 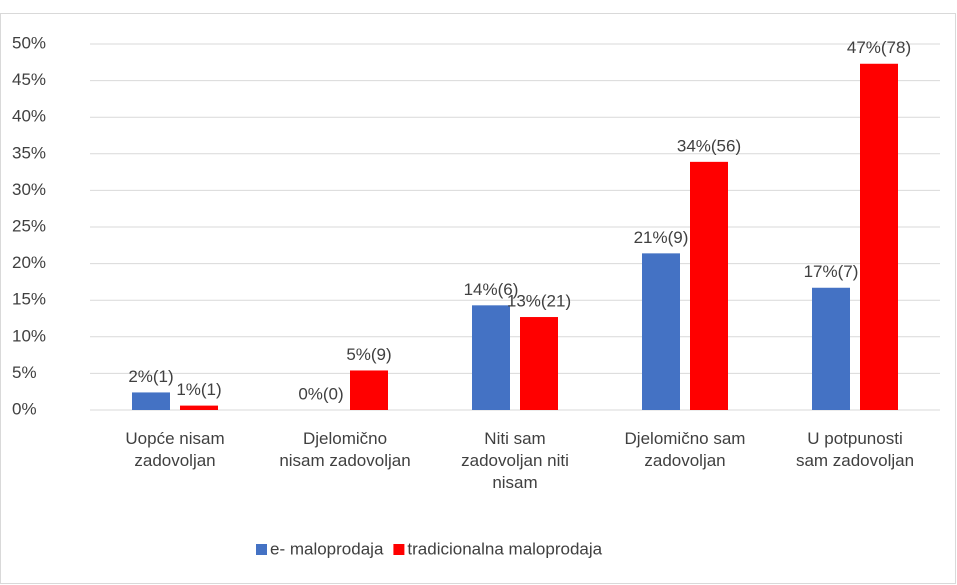 I want to click on value-label: 34%(56), so click(x=709, y=145).